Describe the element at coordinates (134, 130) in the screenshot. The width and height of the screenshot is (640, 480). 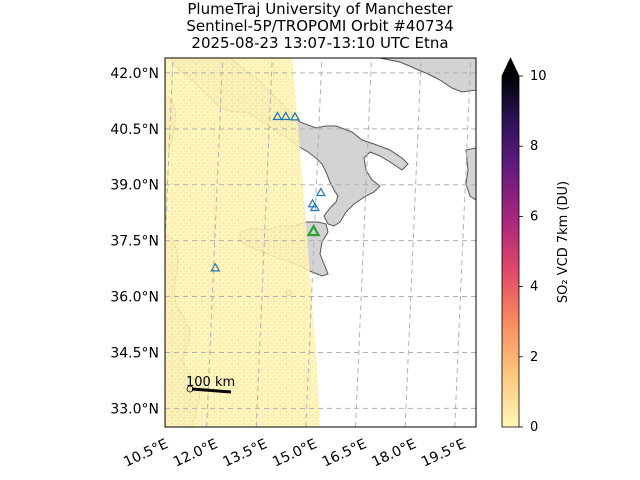
I see `lat-tick-label: 40.5°N` at that location.